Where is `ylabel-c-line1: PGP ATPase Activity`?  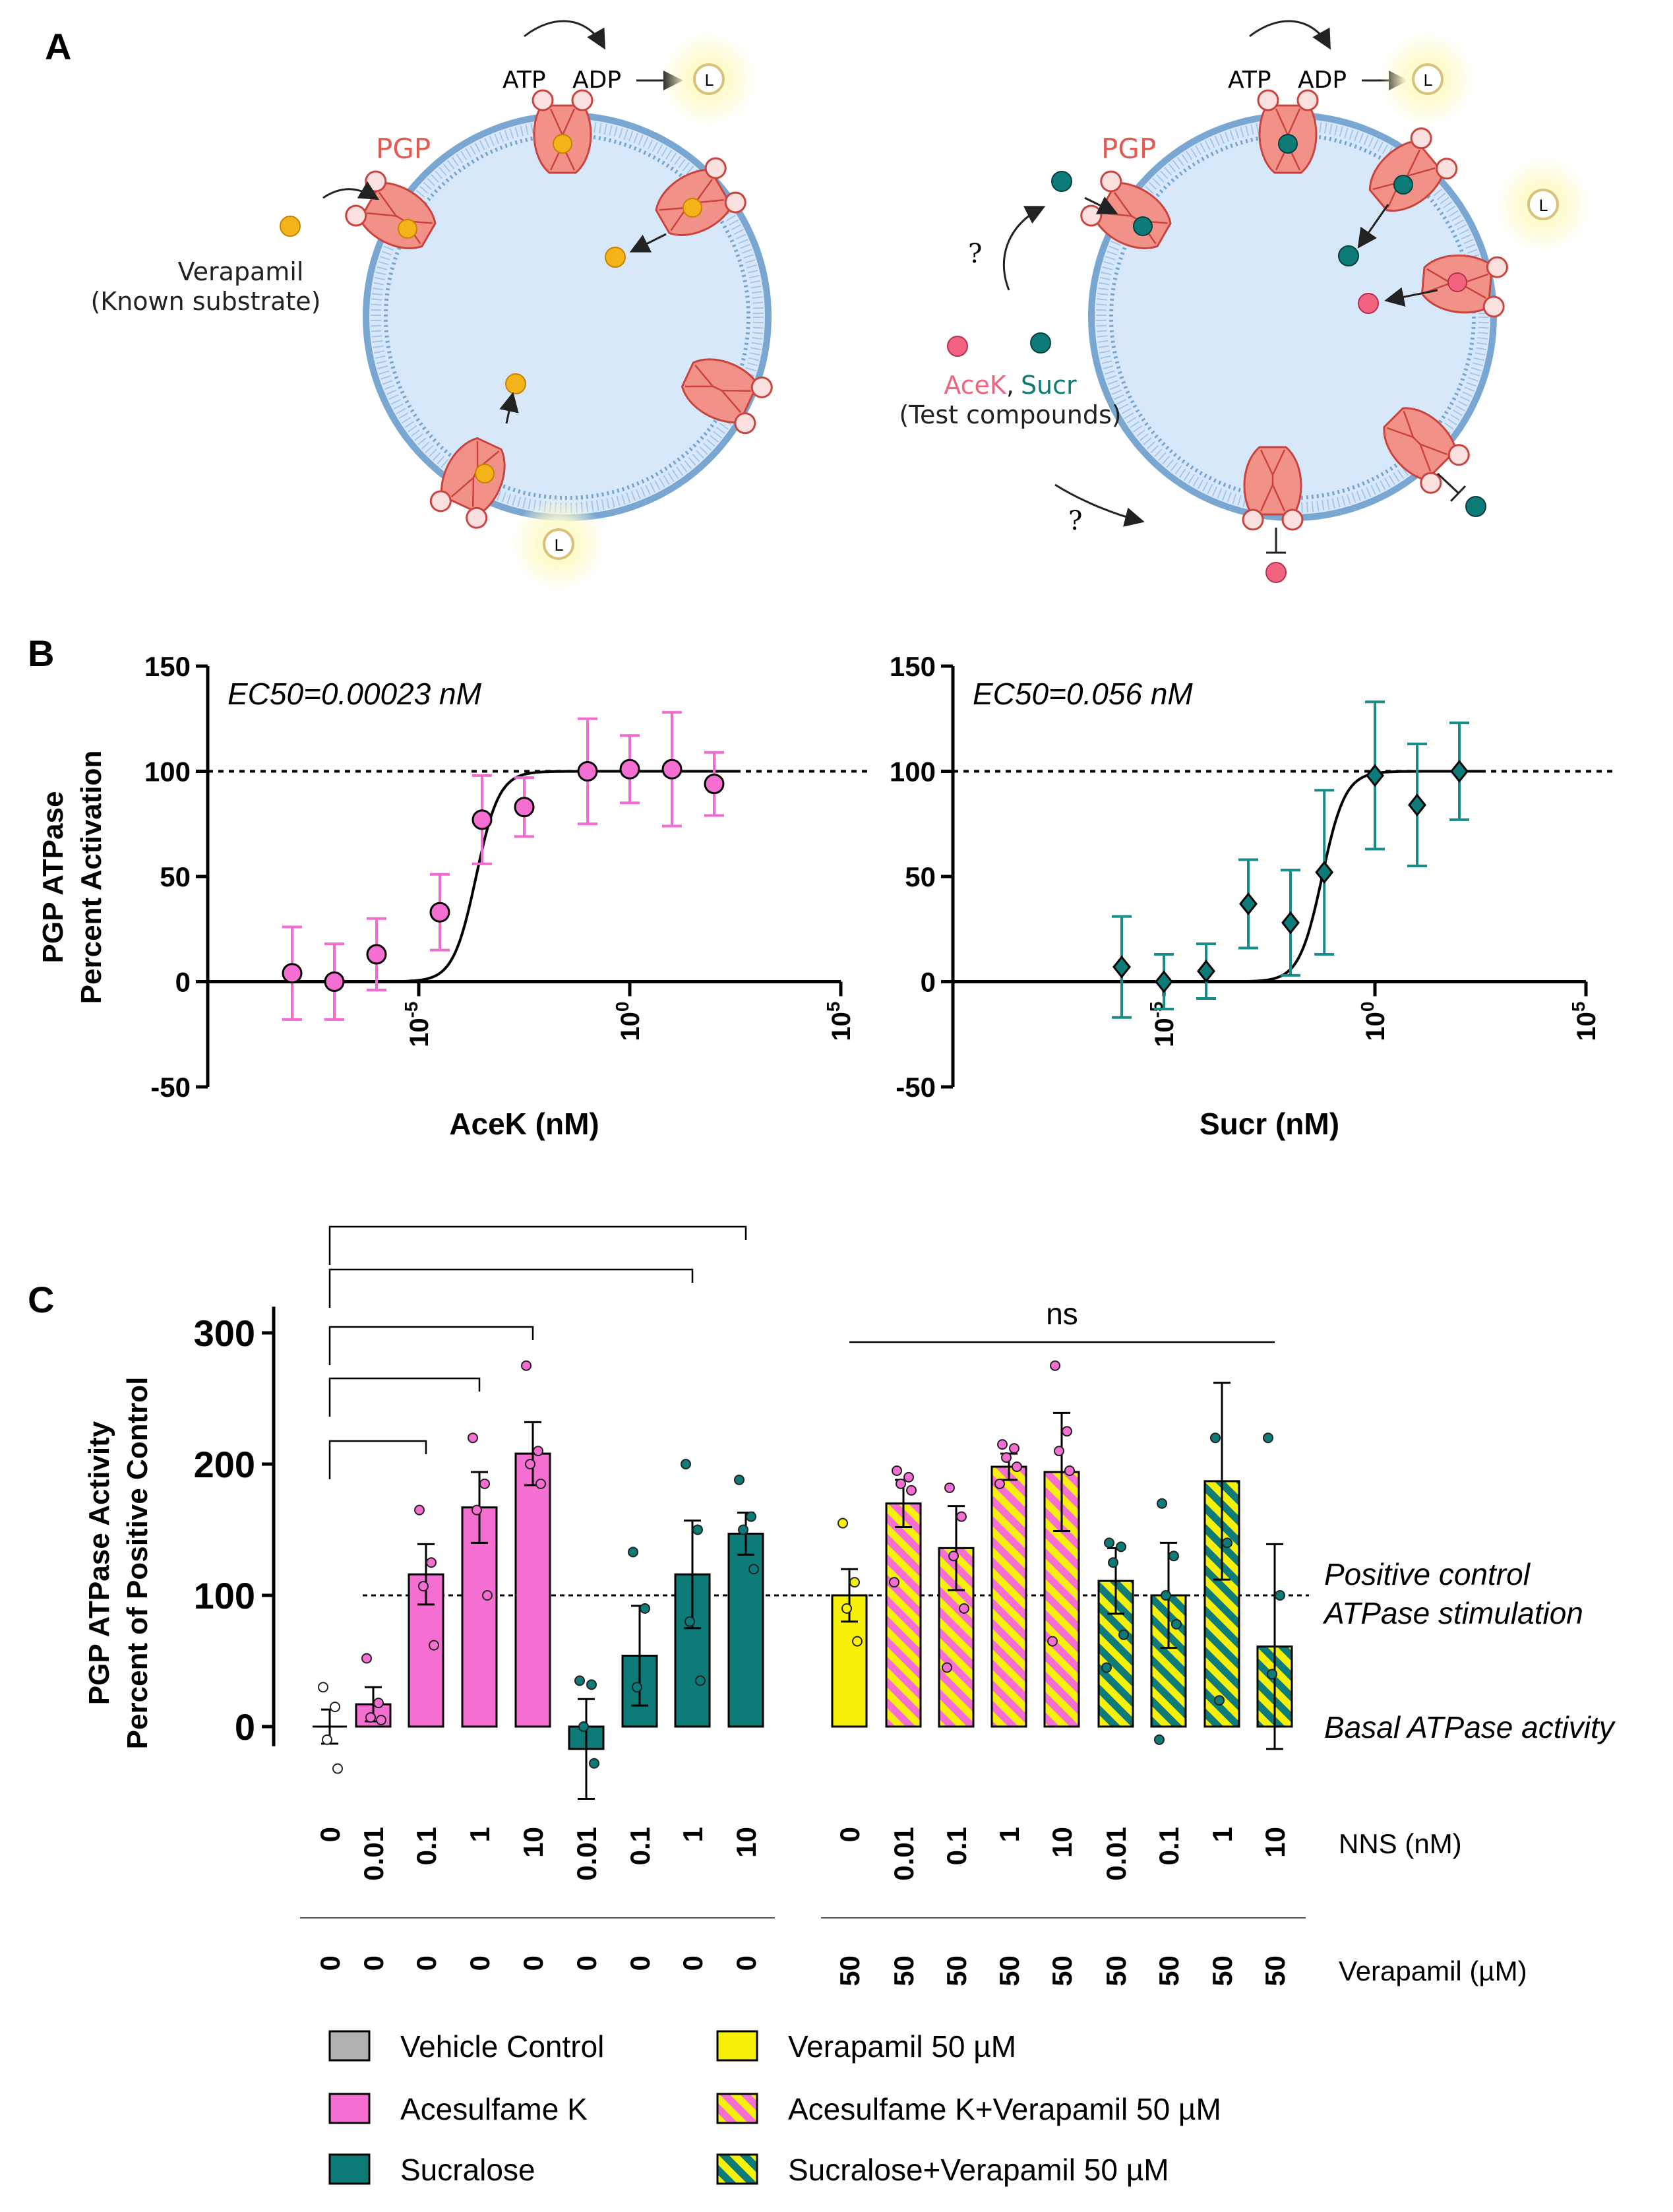 ylabel-c-line1: PGP ATPase Activity is located at coordinates (99, 1563).